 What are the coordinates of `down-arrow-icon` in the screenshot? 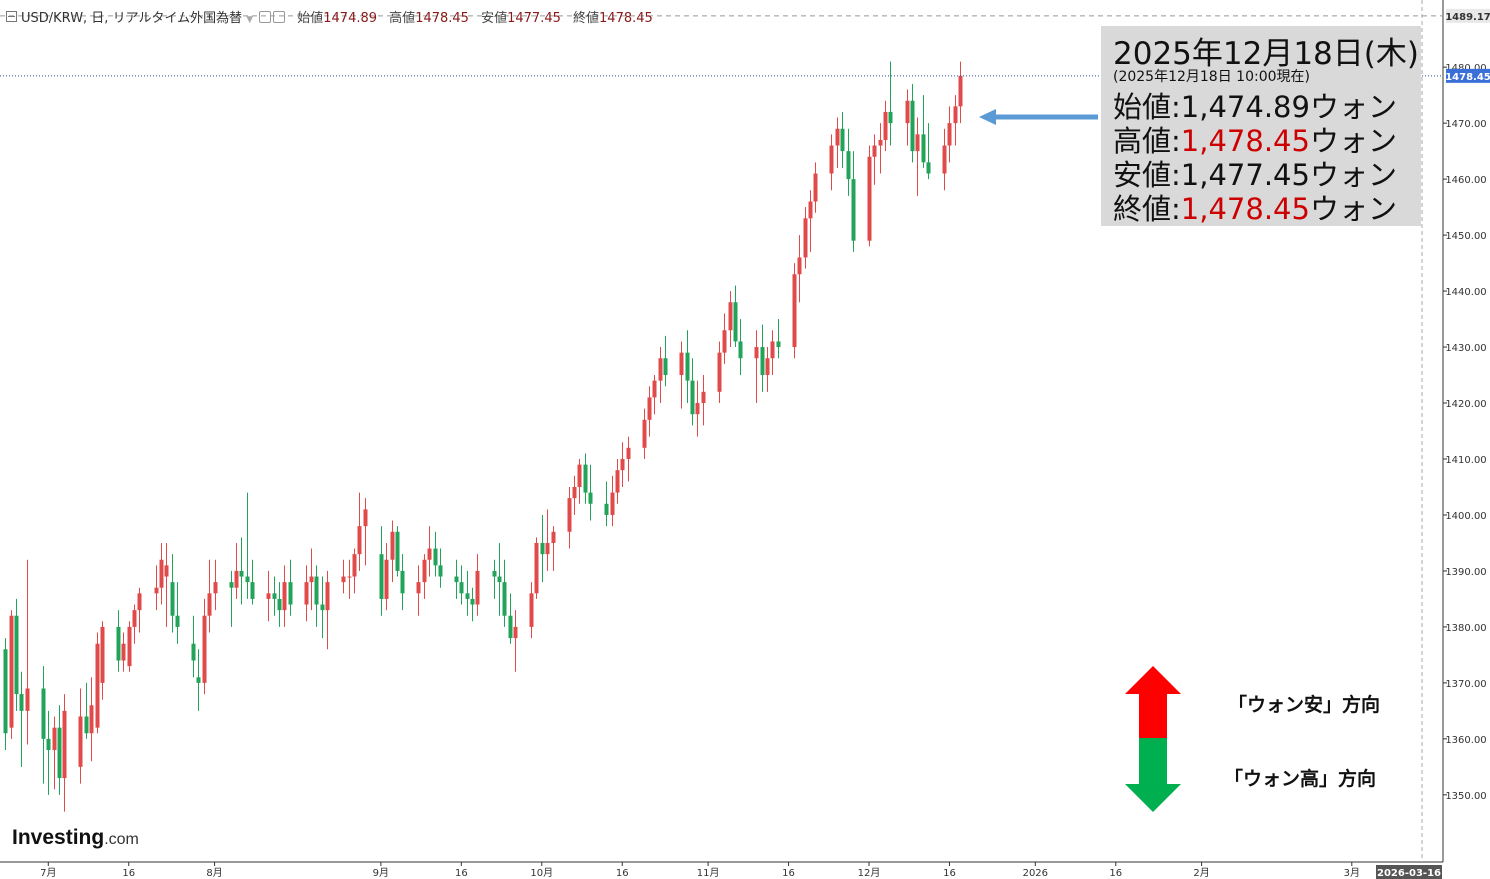 It's located at (1153, 775).